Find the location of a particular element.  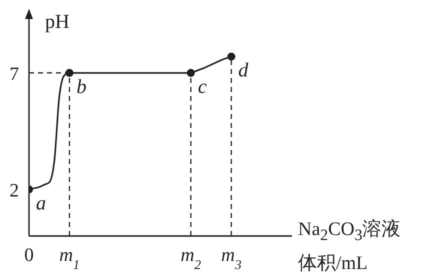

x-tick-label: 0 is located at coordinates (29, 255).